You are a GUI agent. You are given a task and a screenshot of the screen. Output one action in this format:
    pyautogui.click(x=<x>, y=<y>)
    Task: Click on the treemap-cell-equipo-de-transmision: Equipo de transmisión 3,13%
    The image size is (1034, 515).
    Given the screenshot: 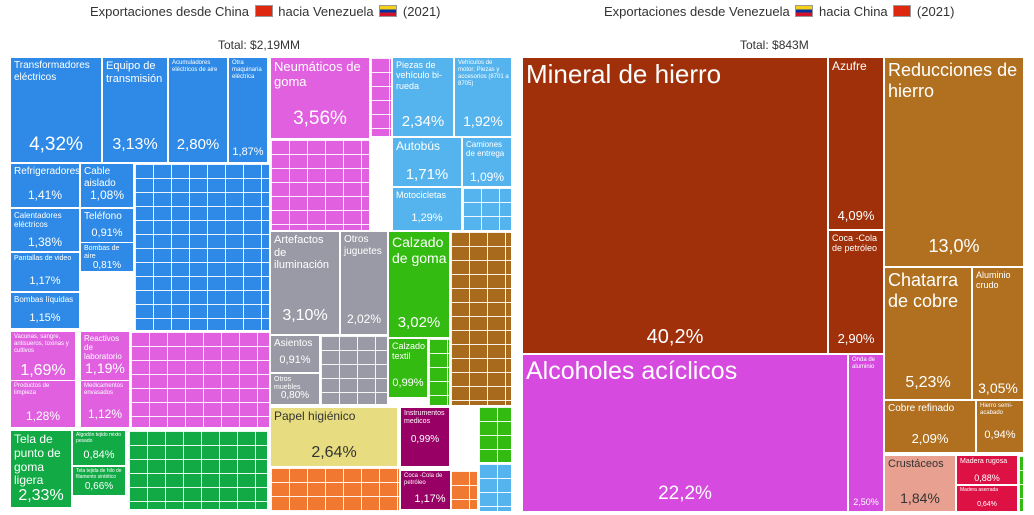 What is the action you would take?
    pyautogui.click(x=135, y=110)
    